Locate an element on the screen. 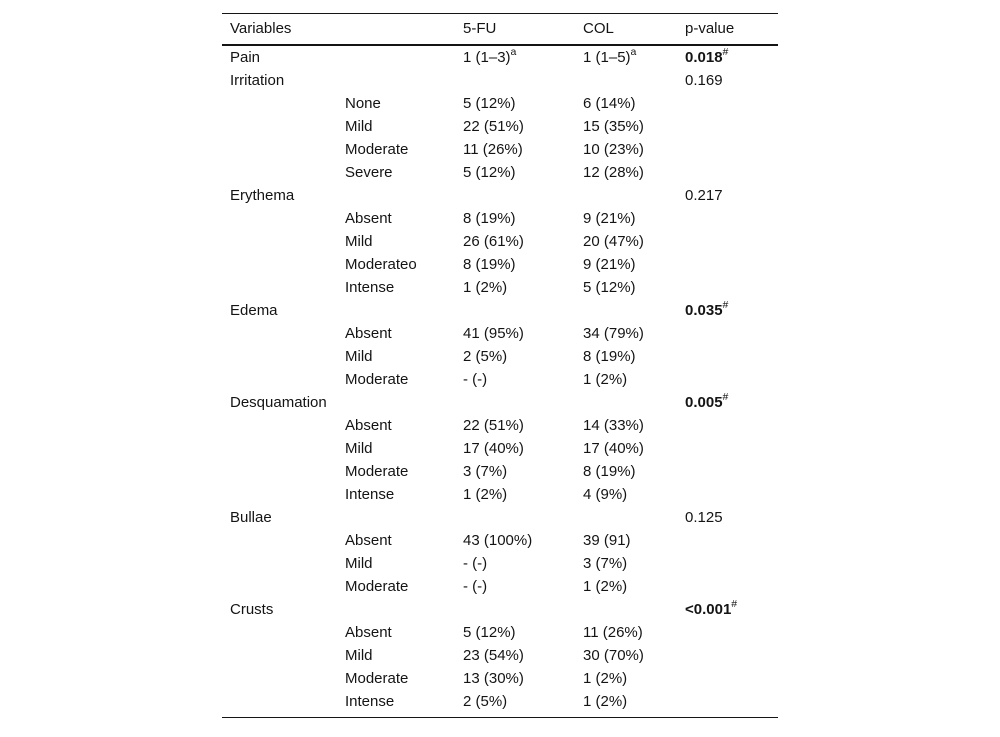 The image size is (1000, 737). cell-pvalue: <0.001# is located at coordinates (731, 609).